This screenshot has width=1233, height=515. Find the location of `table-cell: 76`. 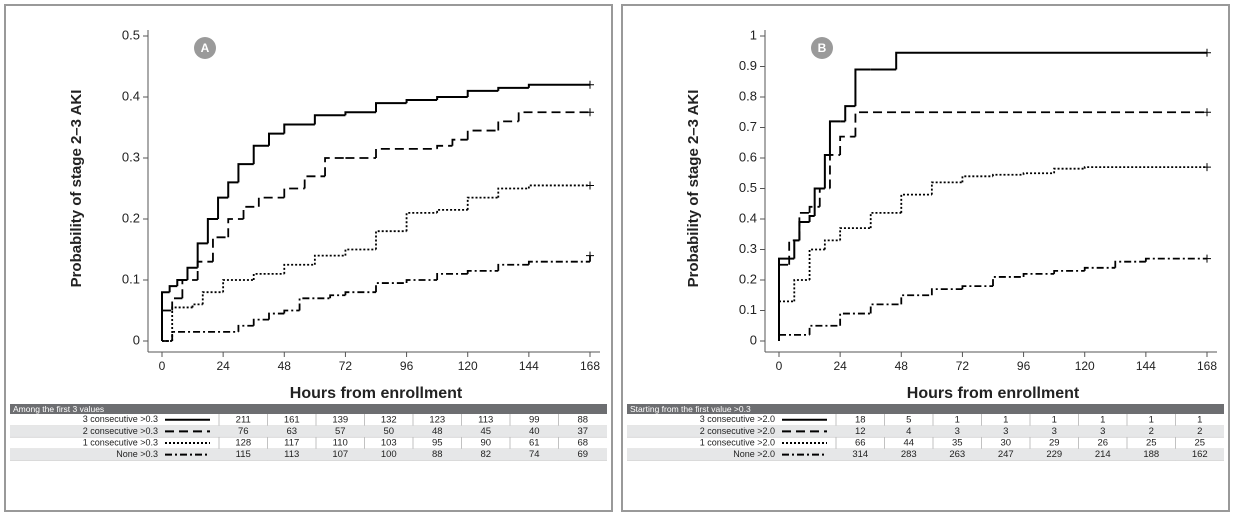

table-cell: 76 is located at coordinates (243, 431).